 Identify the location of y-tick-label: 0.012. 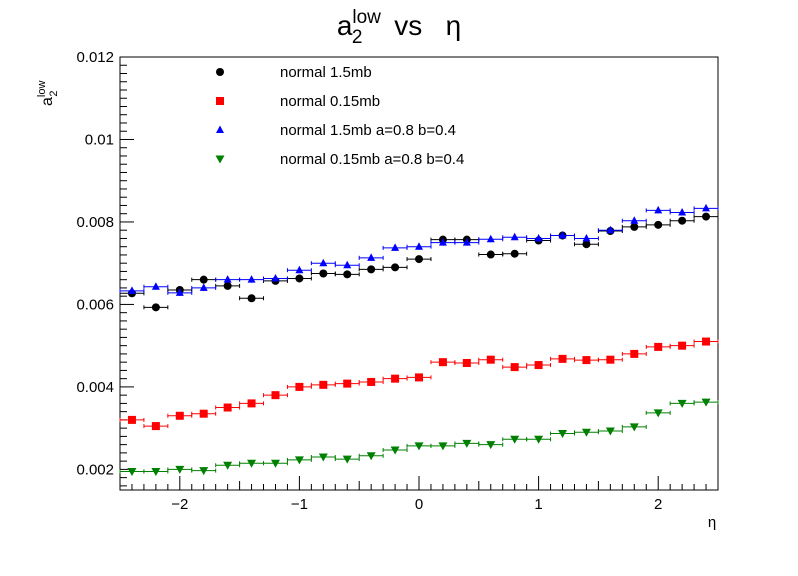
(95, 57).